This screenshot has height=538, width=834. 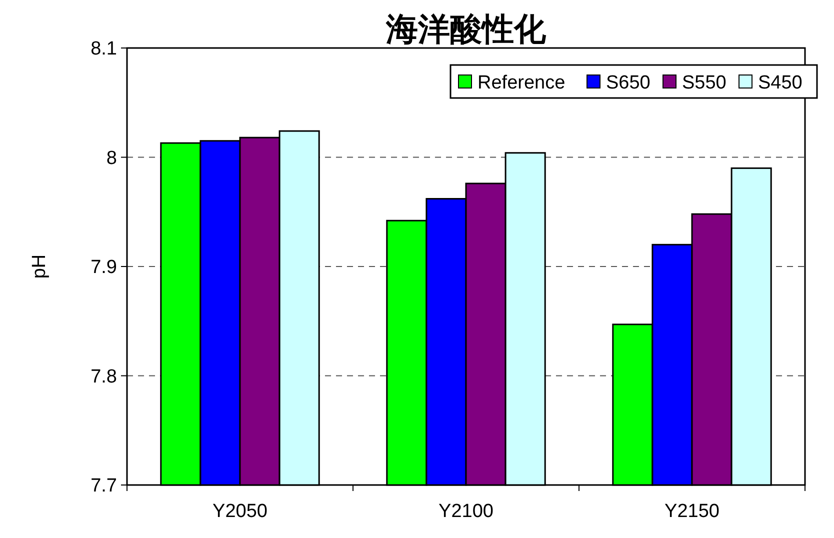 What do you see at coordinates (103, 377) in the screenshot?
I see `y-tick-label: 7.8` at bounding box center [103, 377].